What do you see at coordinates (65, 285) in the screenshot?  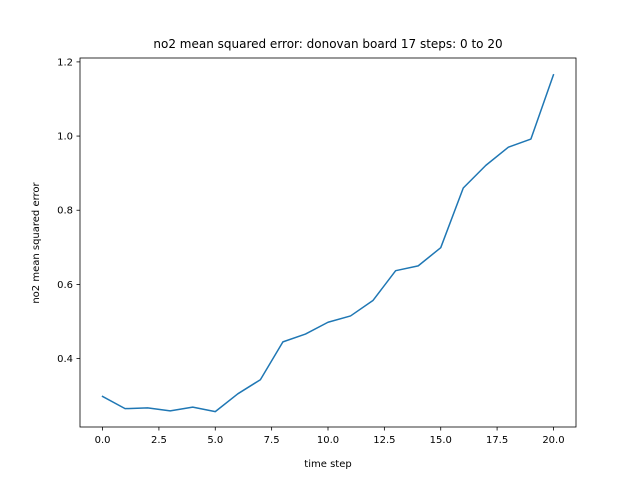 I see `y-tick-label: 0.6` at bounding box center [65, 285].